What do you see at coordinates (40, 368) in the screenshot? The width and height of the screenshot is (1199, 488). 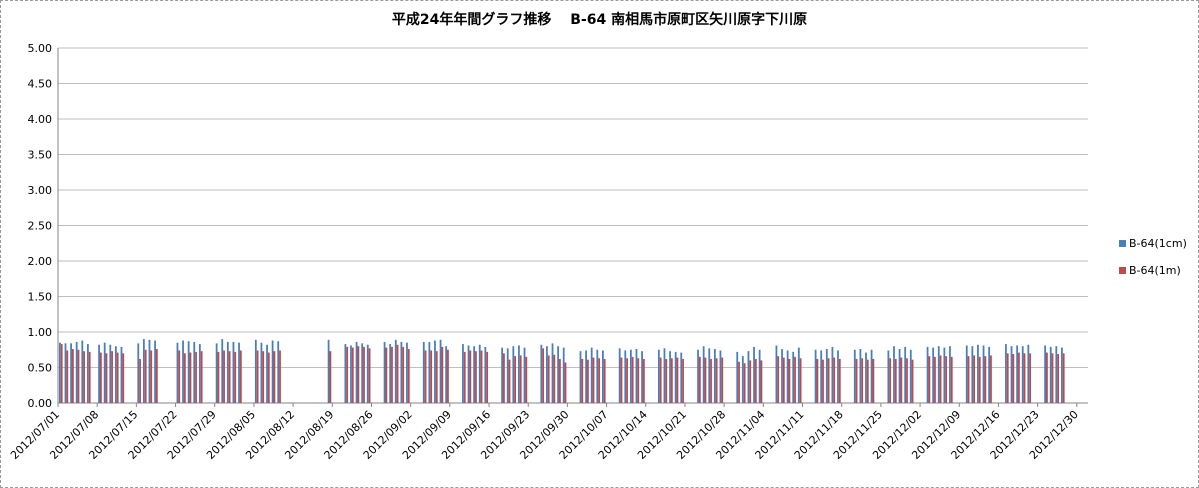 I see `y-tick-label: 0.50` at bounding box center [40, 368].